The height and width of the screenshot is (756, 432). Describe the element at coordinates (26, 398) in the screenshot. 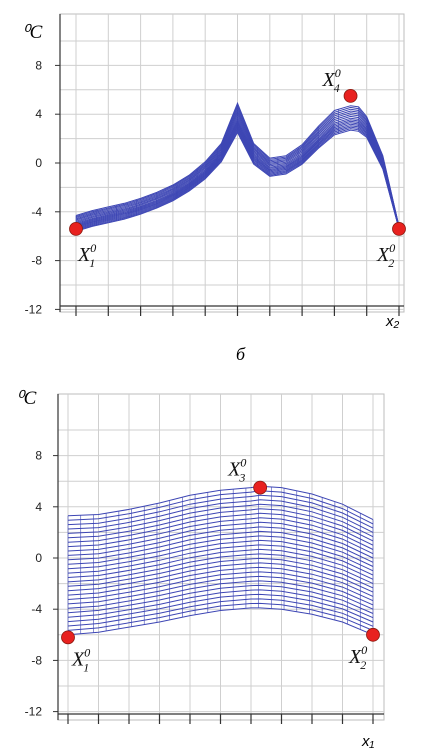

I see `y-unit-label-lower: ⁰C` at that location.